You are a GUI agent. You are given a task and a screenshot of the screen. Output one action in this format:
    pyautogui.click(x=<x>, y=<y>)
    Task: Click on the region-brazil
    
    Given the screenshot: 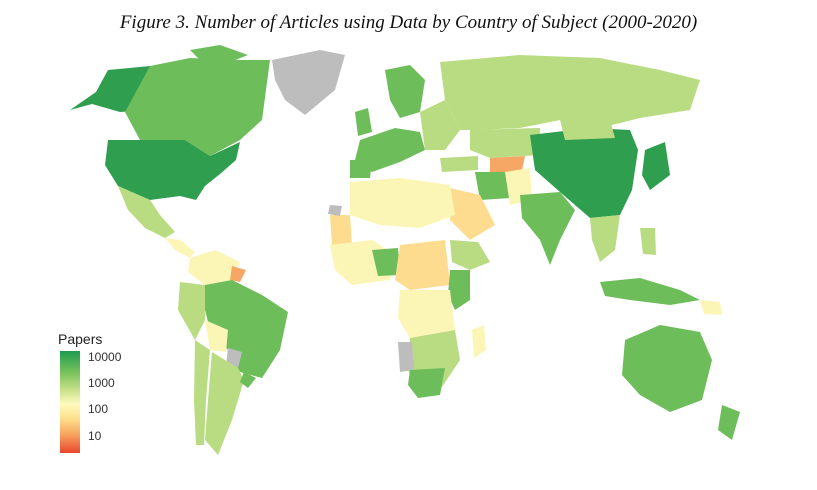 What is the action you would take?
    pyautogui.click(x=246, y=329)
    